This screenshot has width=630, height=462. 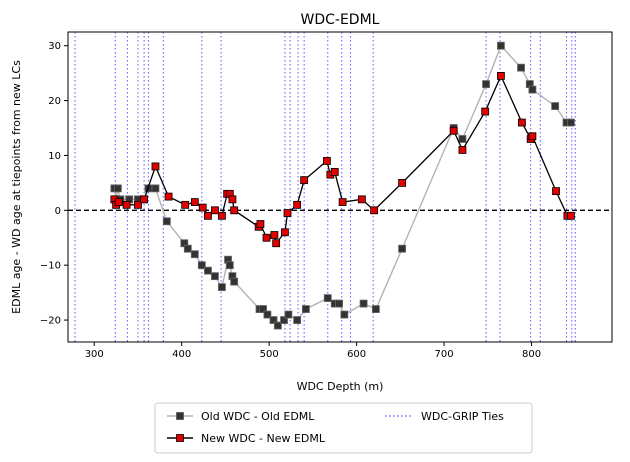 I want to click on x-tick-label: 500, so click(x=269, y=354).